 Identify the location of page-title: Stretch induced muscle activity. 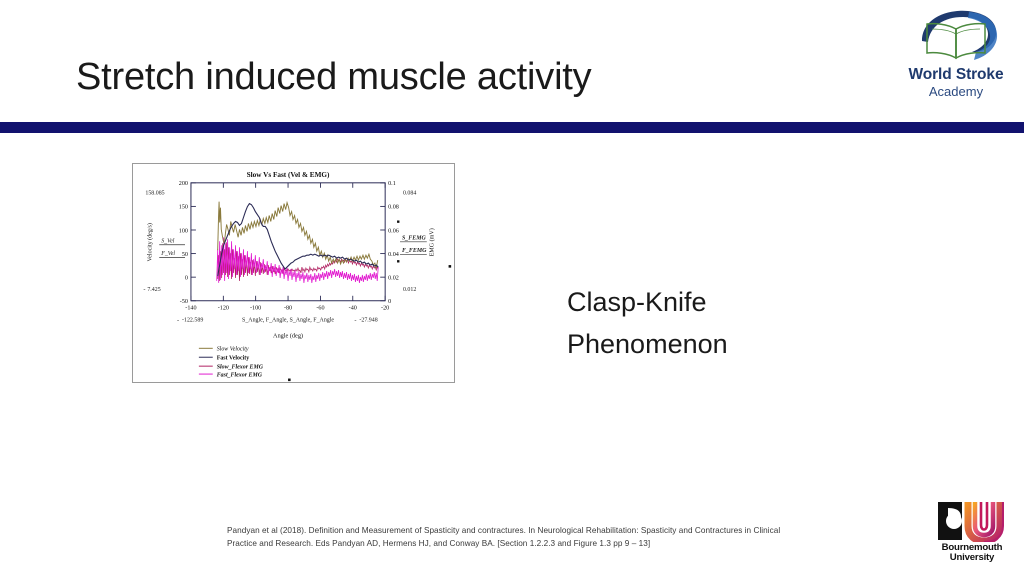
(334, 77).